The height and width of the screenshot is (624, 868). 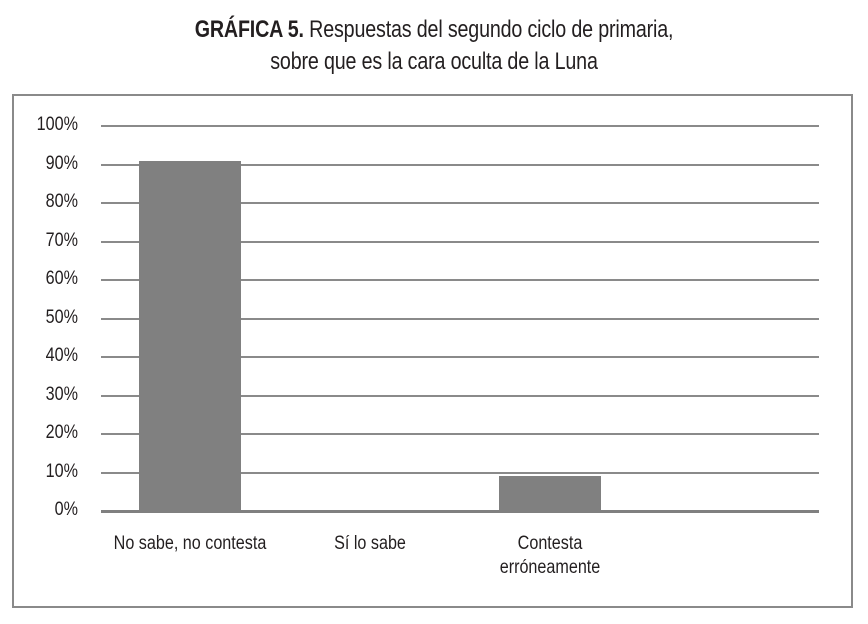 What do you see at coordinates (61, 394) in the screenshot?
I see `y-tick-label: 30%` at bounding box center [61, 394].